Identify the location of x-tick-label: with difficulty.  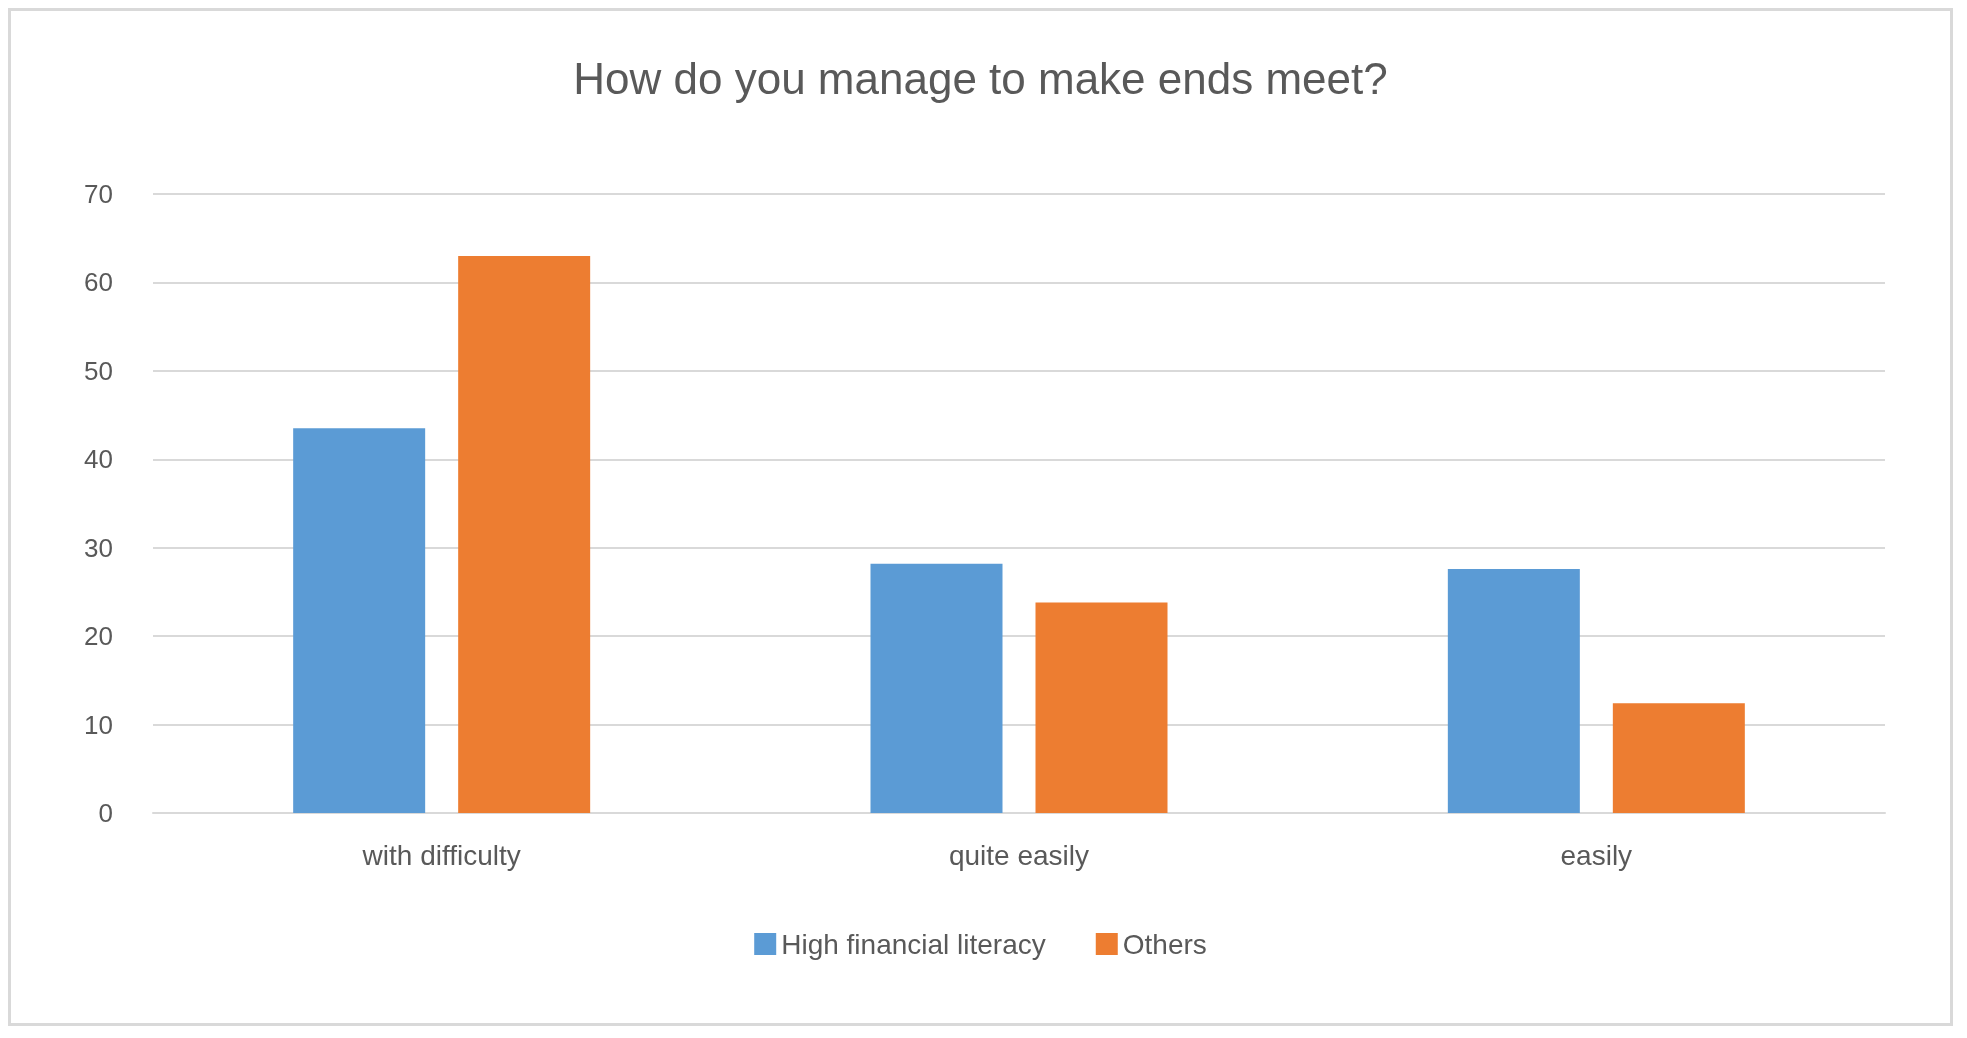
(441, 855).